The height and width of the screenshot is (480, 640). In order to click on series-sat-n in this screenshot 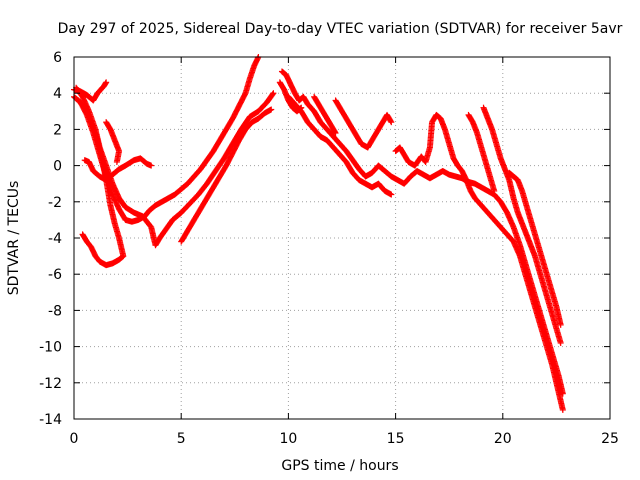, I will do `click(481, 152)`.